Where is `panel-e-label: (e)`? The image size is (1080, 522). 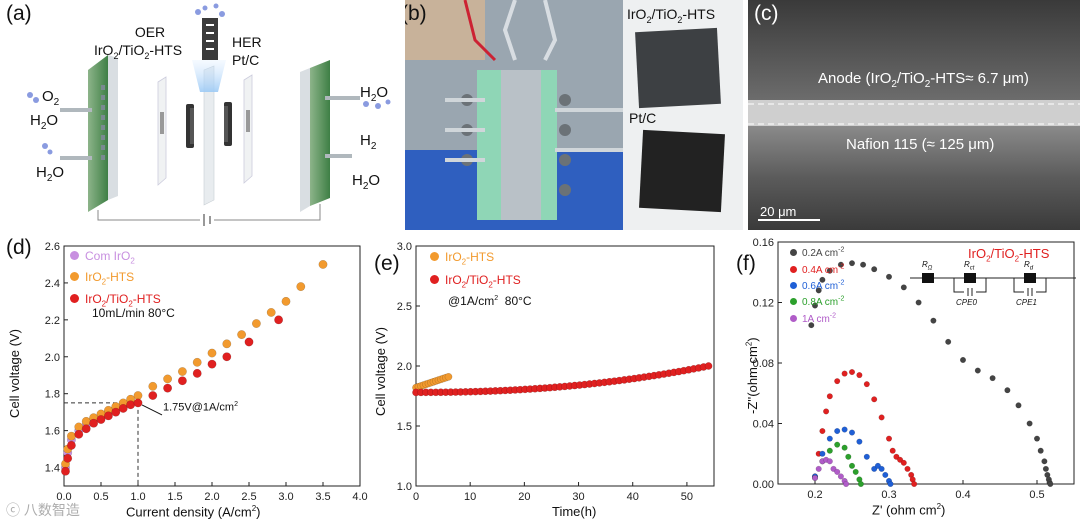 panel-e-label: (e) is located at coordinates (387, 263).